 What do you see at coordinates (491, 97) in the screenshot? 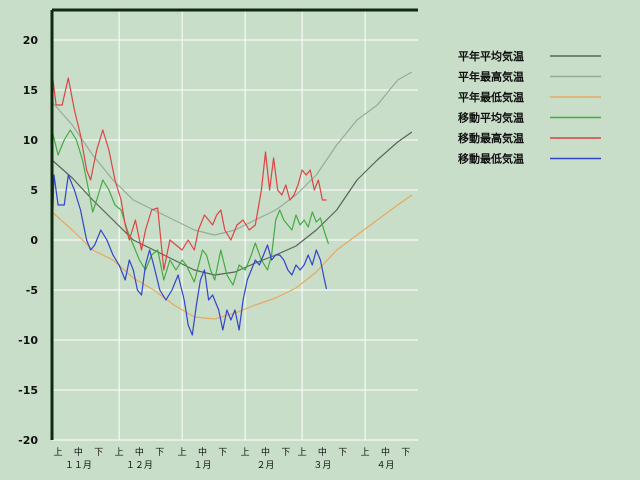
I see `legend-label: 平年最低気温` at bounding box center [491, 97].